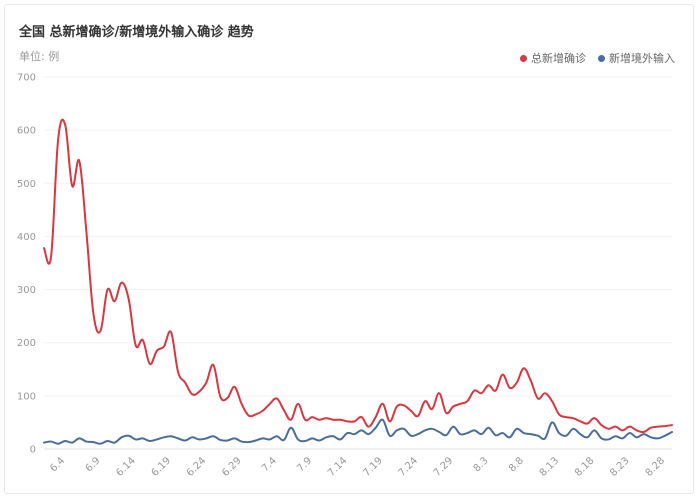 Image resolution: width=700 pixels, height=500 pixels. I want to click on x-tick-label: 7.19, so click(373, 467).